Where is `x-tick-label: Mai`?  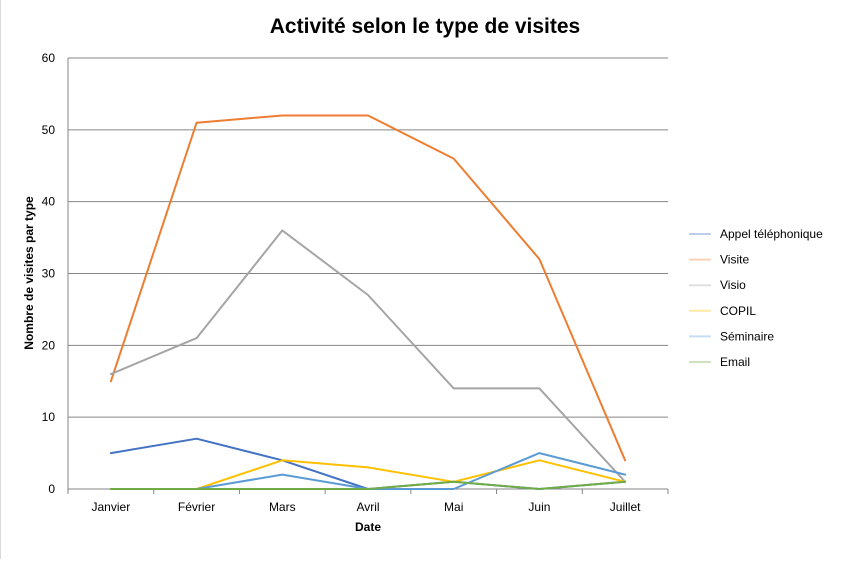
x-tick-label: Mai is located at coordinates (453, 507).